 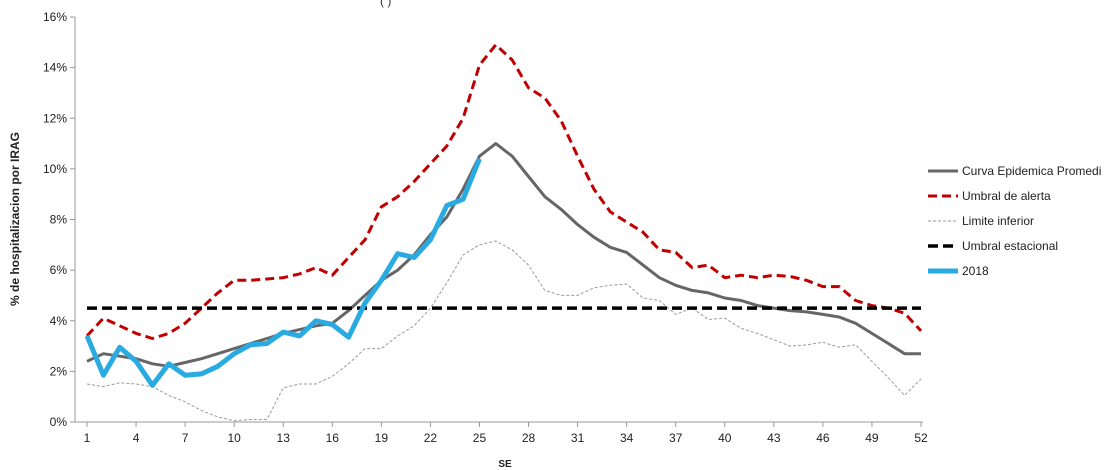 What do you see at coordinates (1031, 171) in the screenshot?
I see `legend-label: Curva Epidemica Promedi` at bounding box center [1031, 171].